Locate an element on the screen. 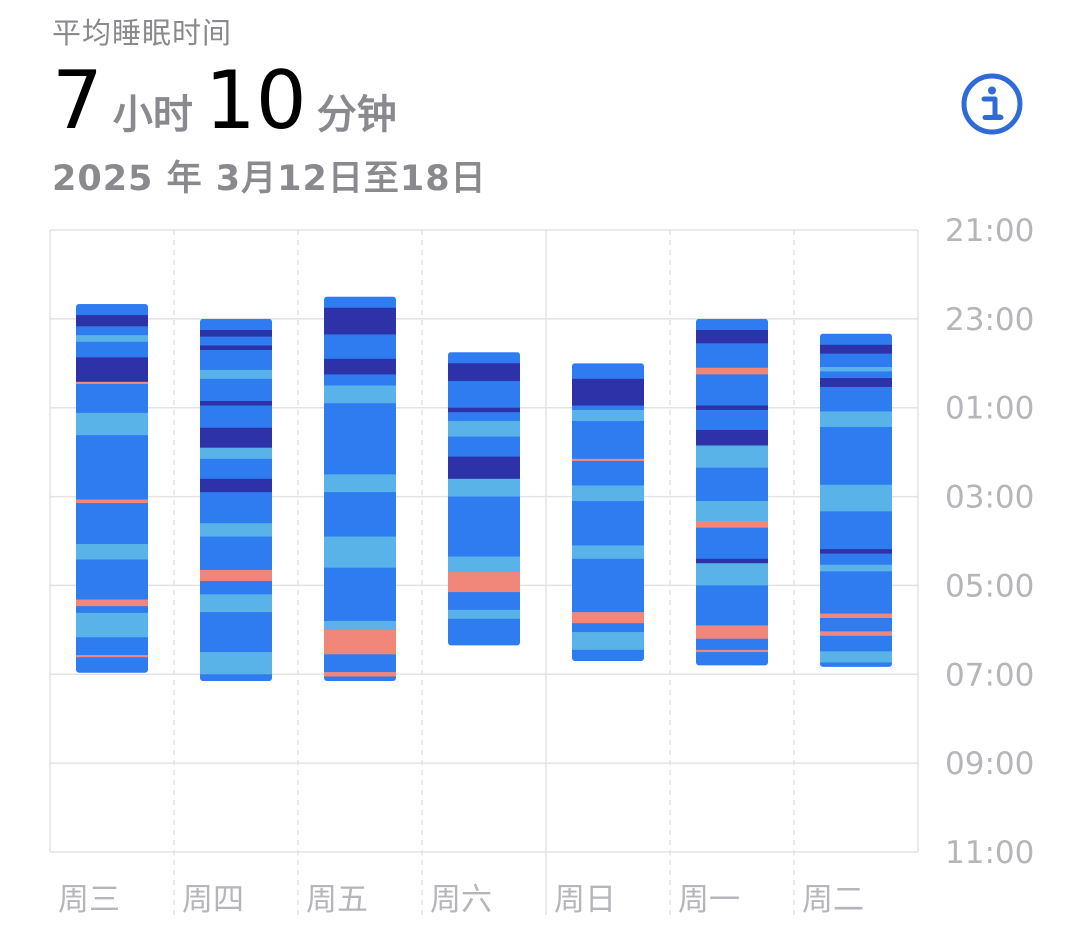 Image resolution: width=1080 pixels, height=951 pixels. y-axis-tick-label: 09:00 is located at coordinates (989, 764).